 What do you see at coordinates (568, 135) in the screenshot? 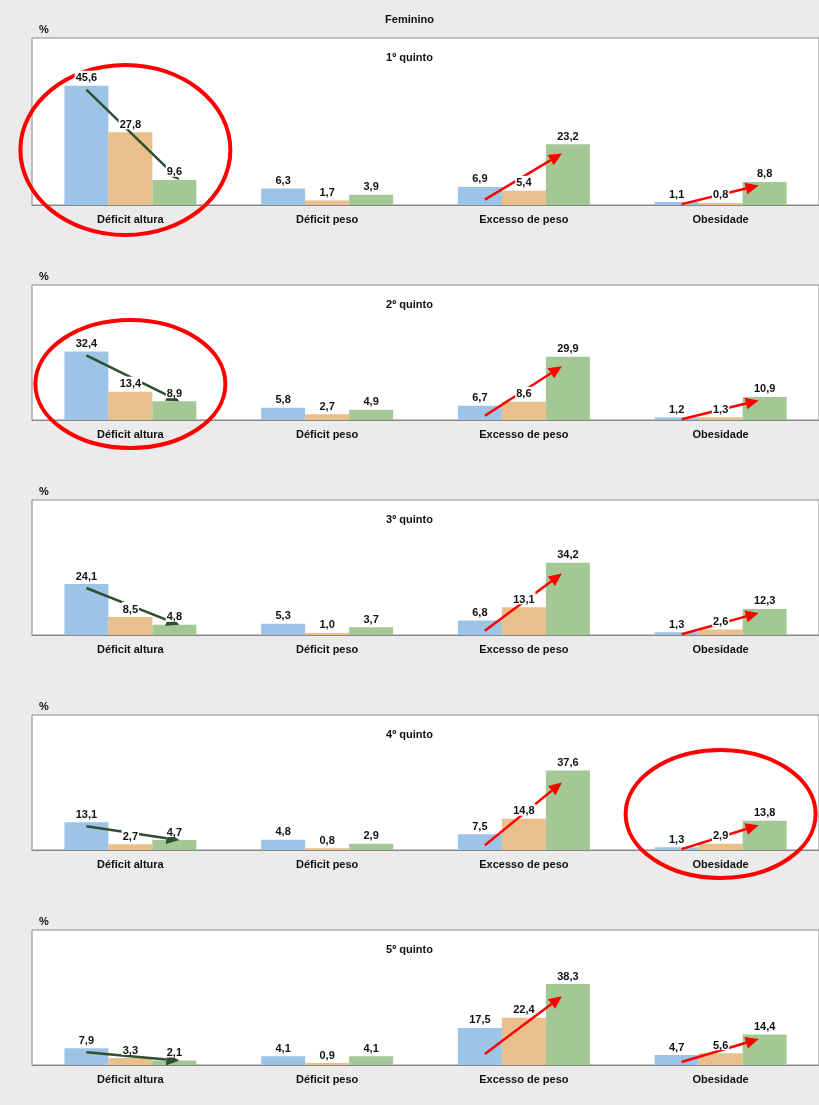
I see `data-label: 23,2` at bounding box center [568, 135].